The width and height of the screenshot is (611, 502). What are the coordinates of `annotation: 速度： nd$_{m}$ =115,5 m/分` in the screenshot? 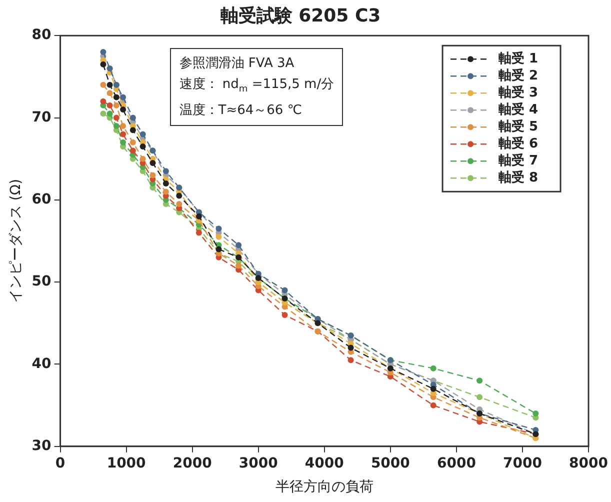 It's located at (256, 85).